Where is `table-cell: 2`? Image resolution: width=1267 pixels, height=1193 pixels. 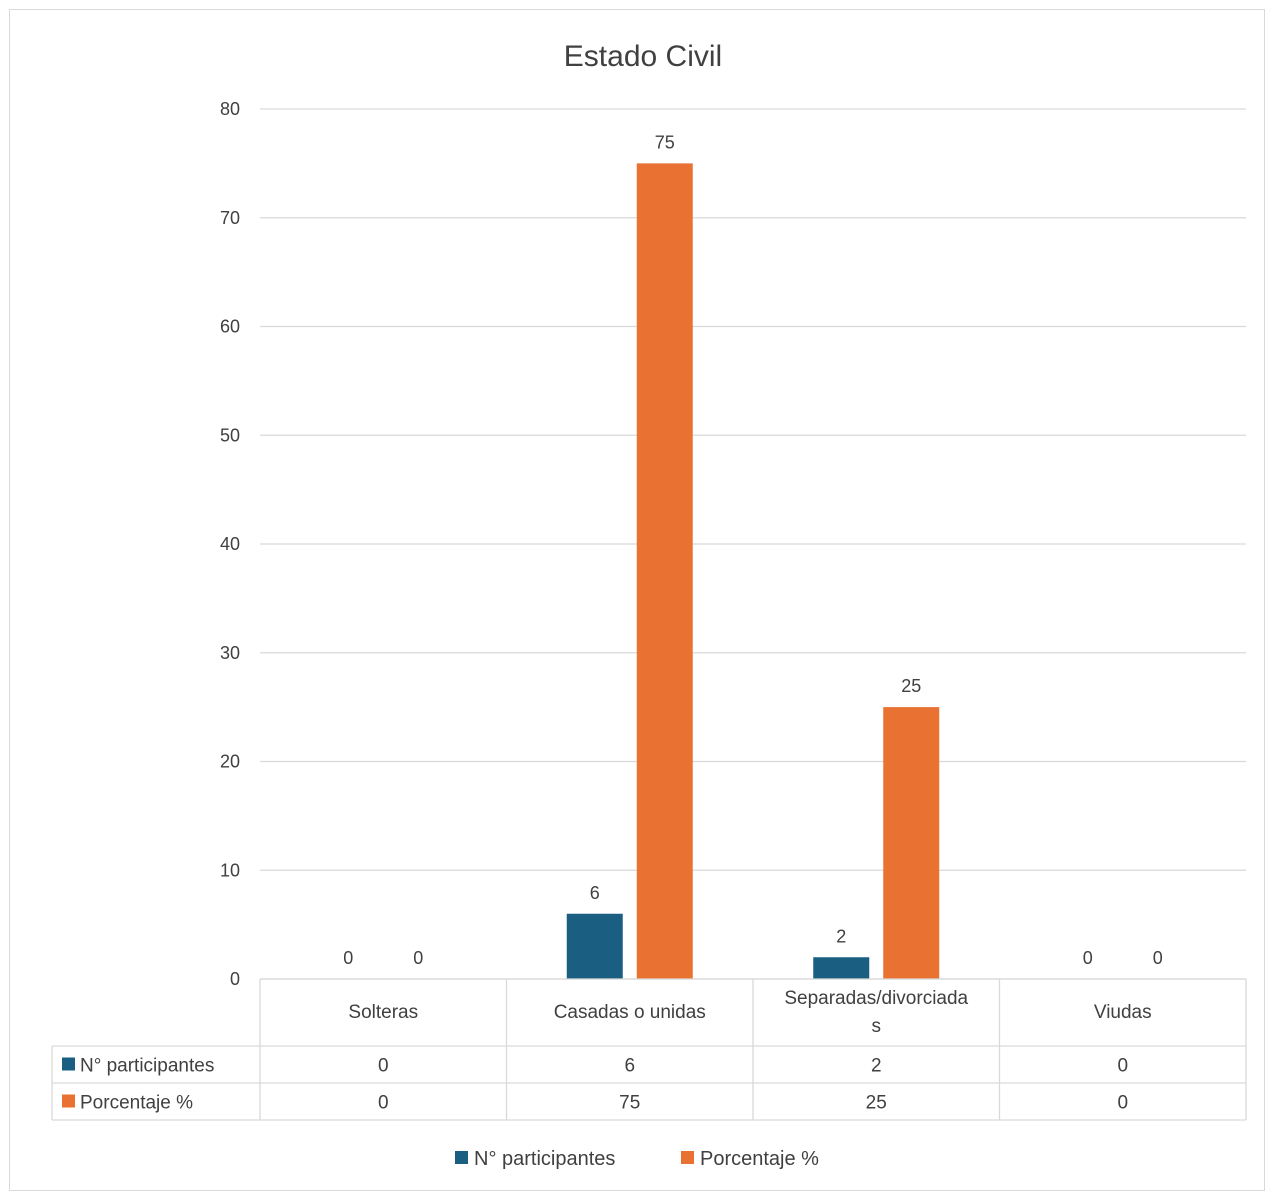
table-cell: 2 is located at coordinates (876, 1066).